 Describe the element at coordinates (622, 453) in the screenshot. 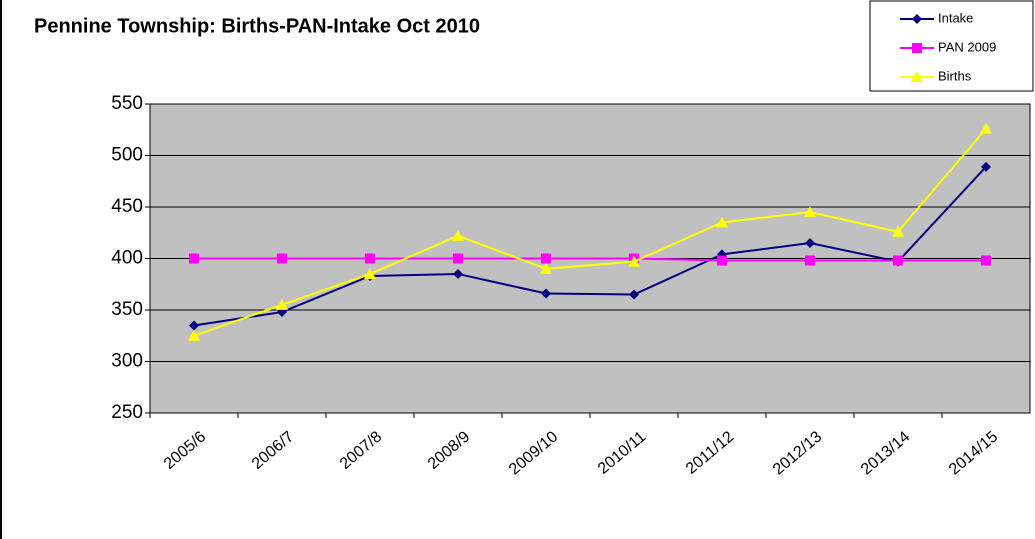

I see `x-tick-label: 2010/11` at that location.